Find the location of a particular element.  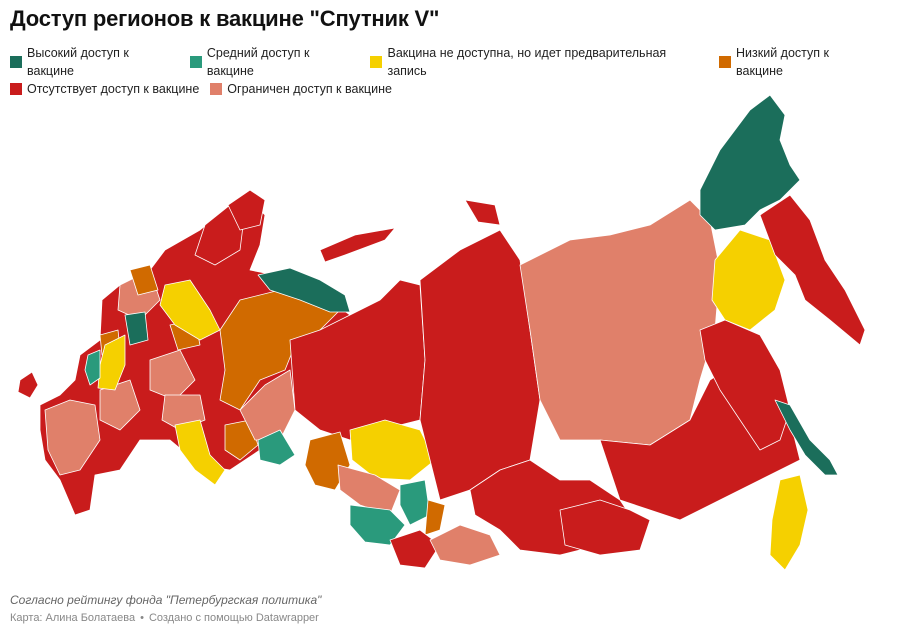

region-baikal-limited is located at coordinates (465, 545).